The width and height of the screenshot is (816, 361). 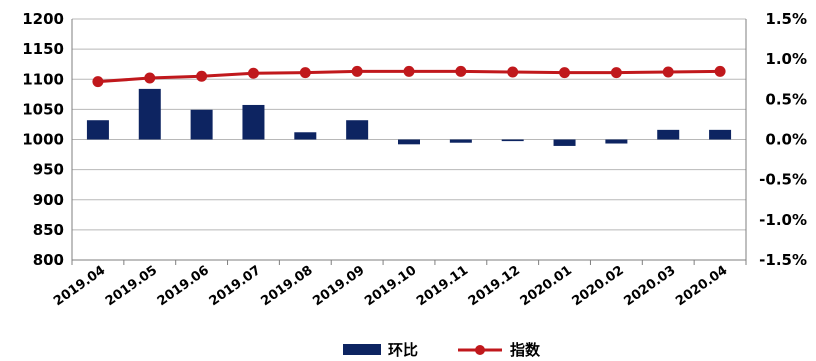 What do you see at coordinates (43, 19) in the screenshot?
I see `left-y-tick-label: 1200` at bounding box center [43, 19].